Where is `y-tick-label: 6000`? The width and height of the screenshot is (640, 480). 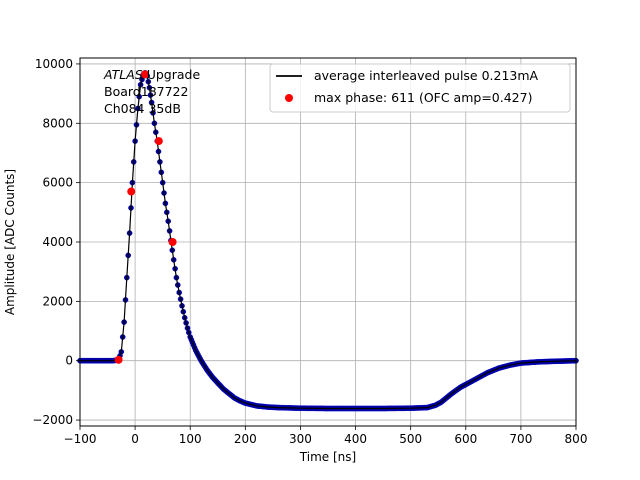 y-tick-label: 6000 is located at coordinates (57, 183).